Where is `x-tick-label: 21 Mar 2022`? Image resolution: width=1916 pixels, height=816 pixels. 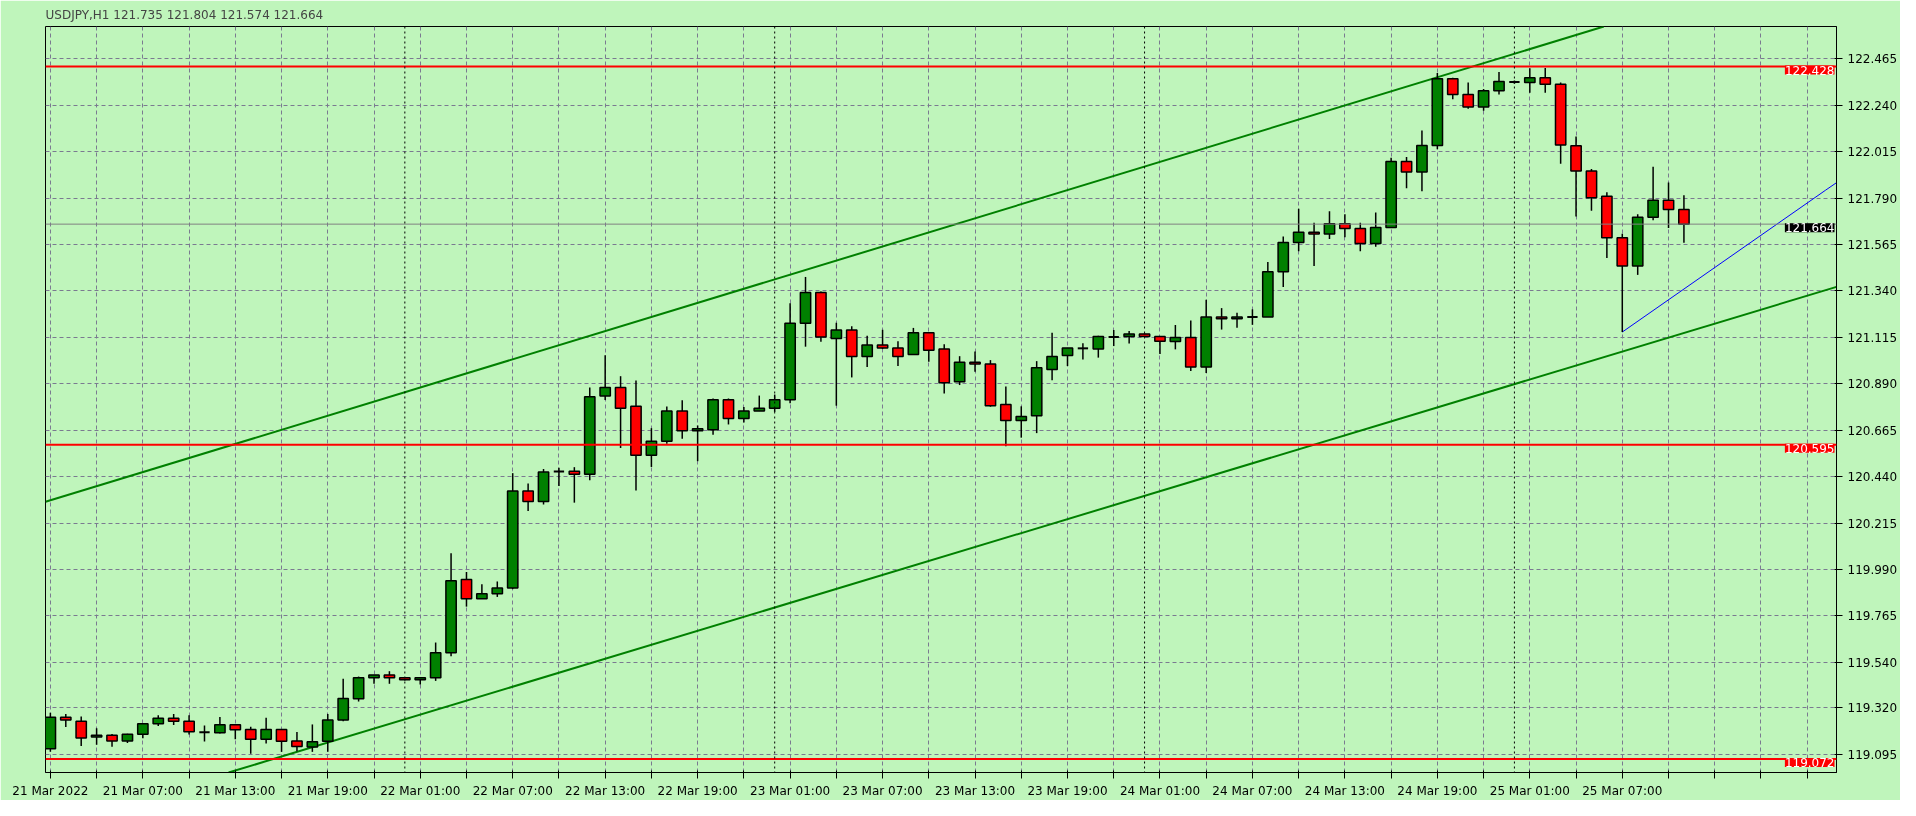
x-tick-label: 21 Mar 2022 is located at coordinates (50, 790).